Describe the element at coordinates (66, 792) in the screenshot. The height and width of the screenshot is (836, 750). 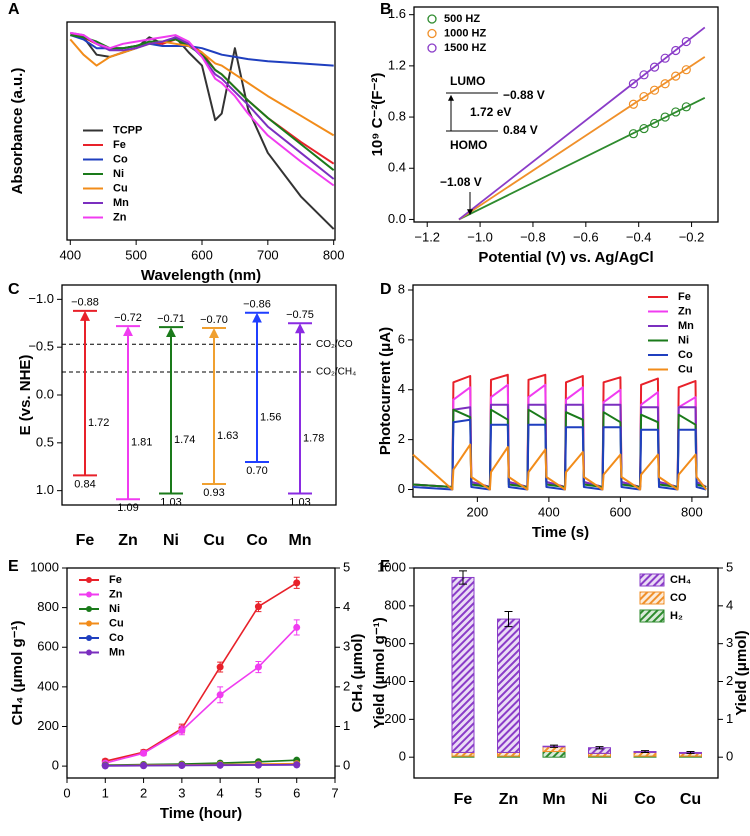
I see `x-tick-label: 0` at that location.